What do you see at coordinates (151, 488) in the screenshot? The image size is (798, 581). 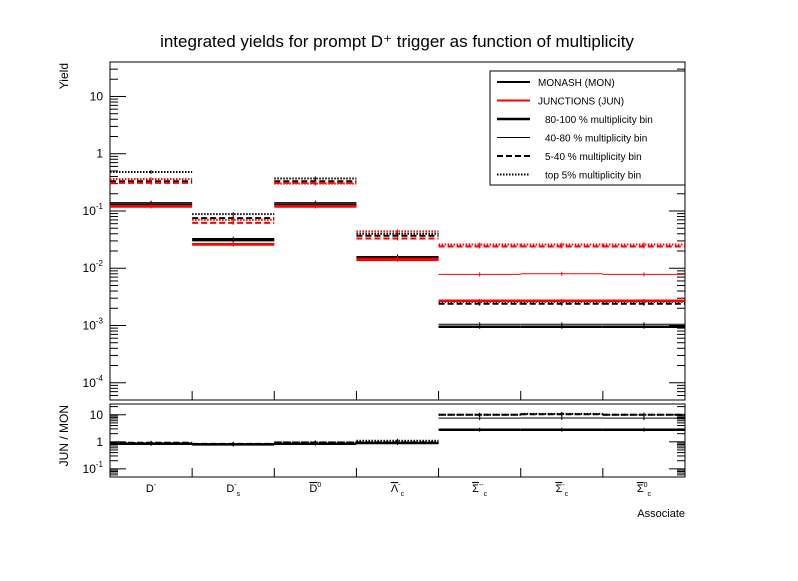 I see `x-tick-label: D-` at bounding box center [151, 488].